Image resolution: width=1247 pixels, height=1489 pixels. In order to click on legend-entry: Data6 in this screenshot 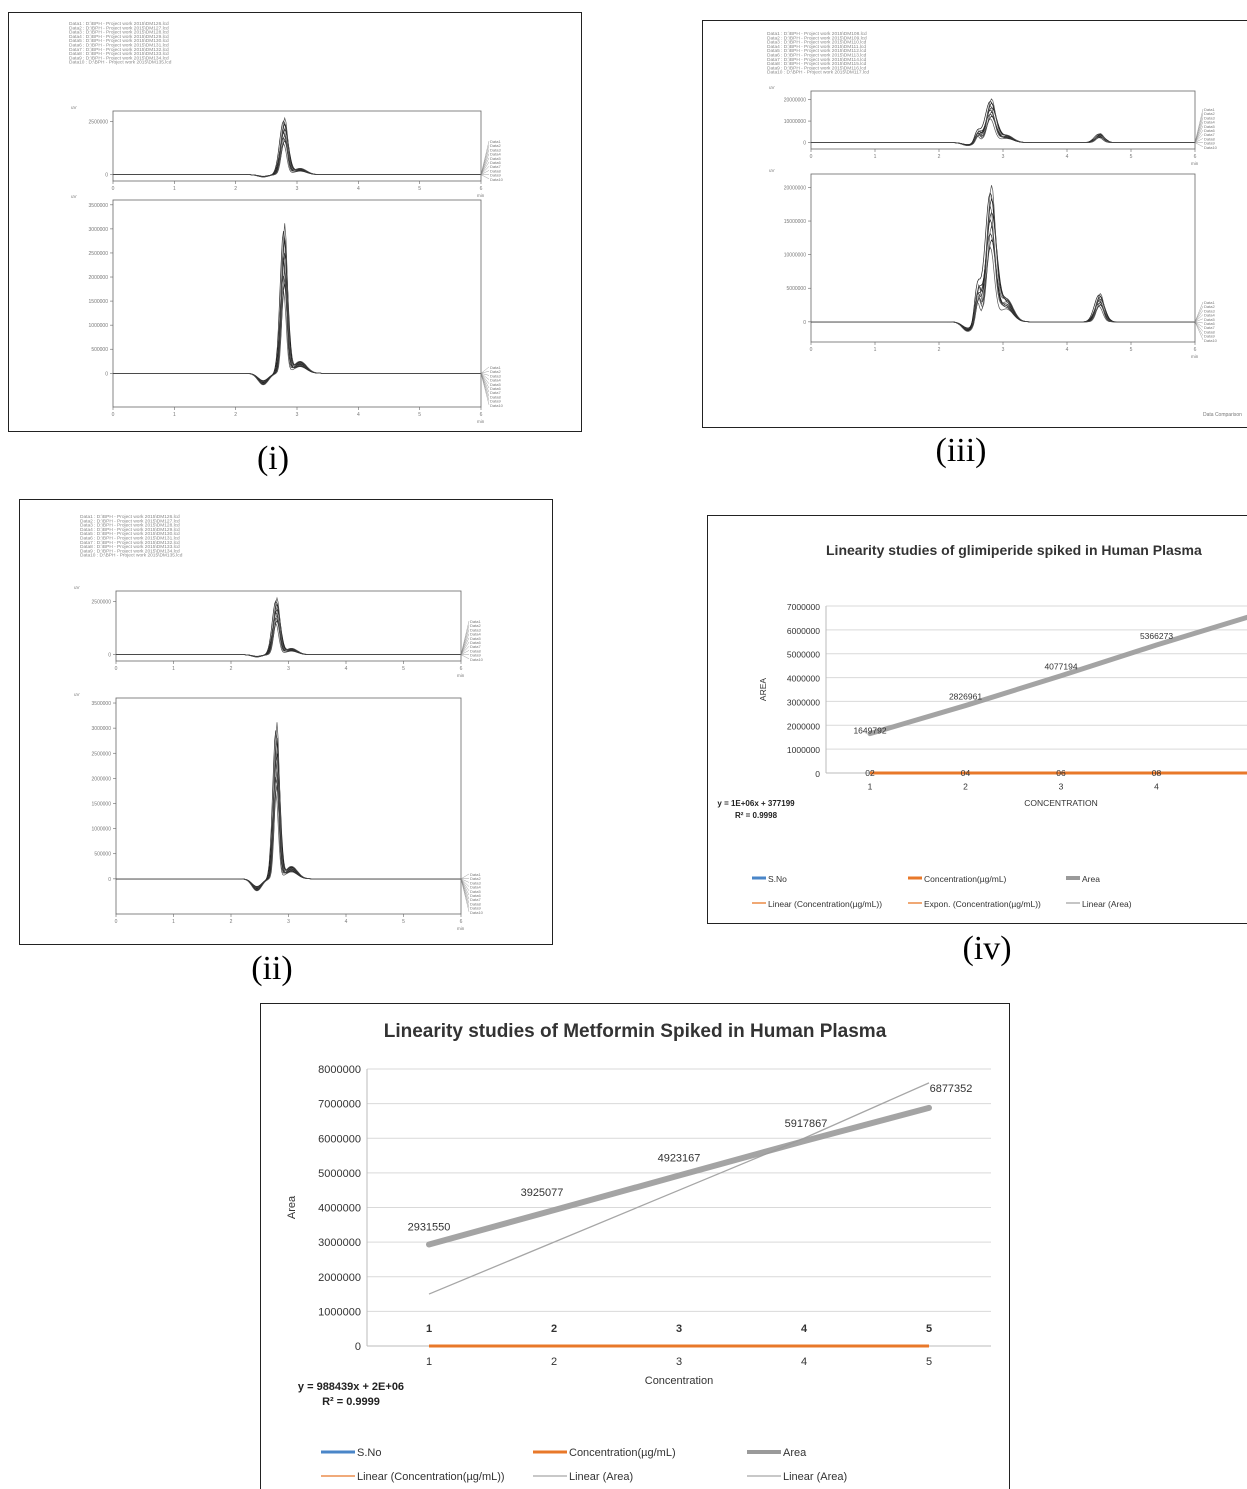, I will do `click(1209, 323)`.